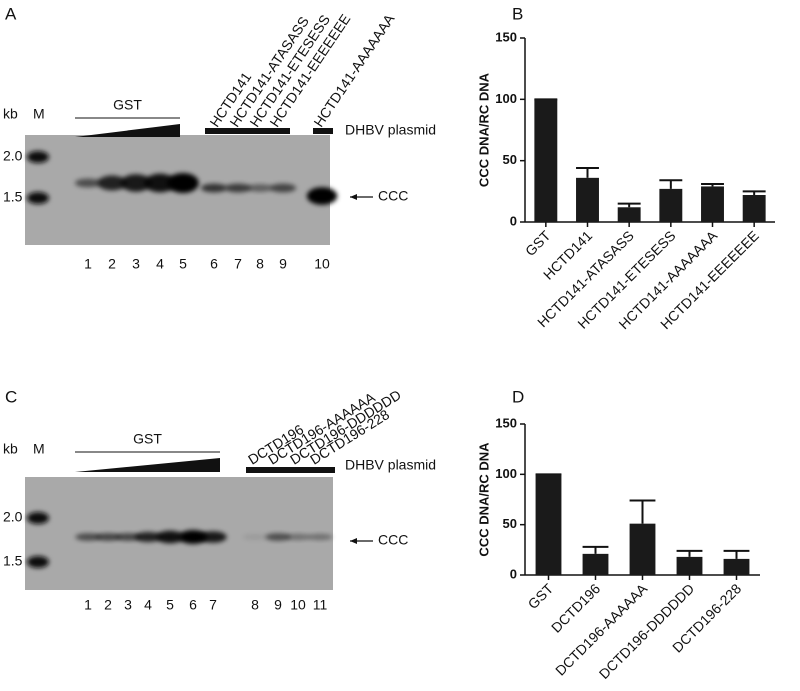  What do you see at coordinates (518, 396) in the screenshot?
I see `panel-label: D` at bounding box center [518, 396].